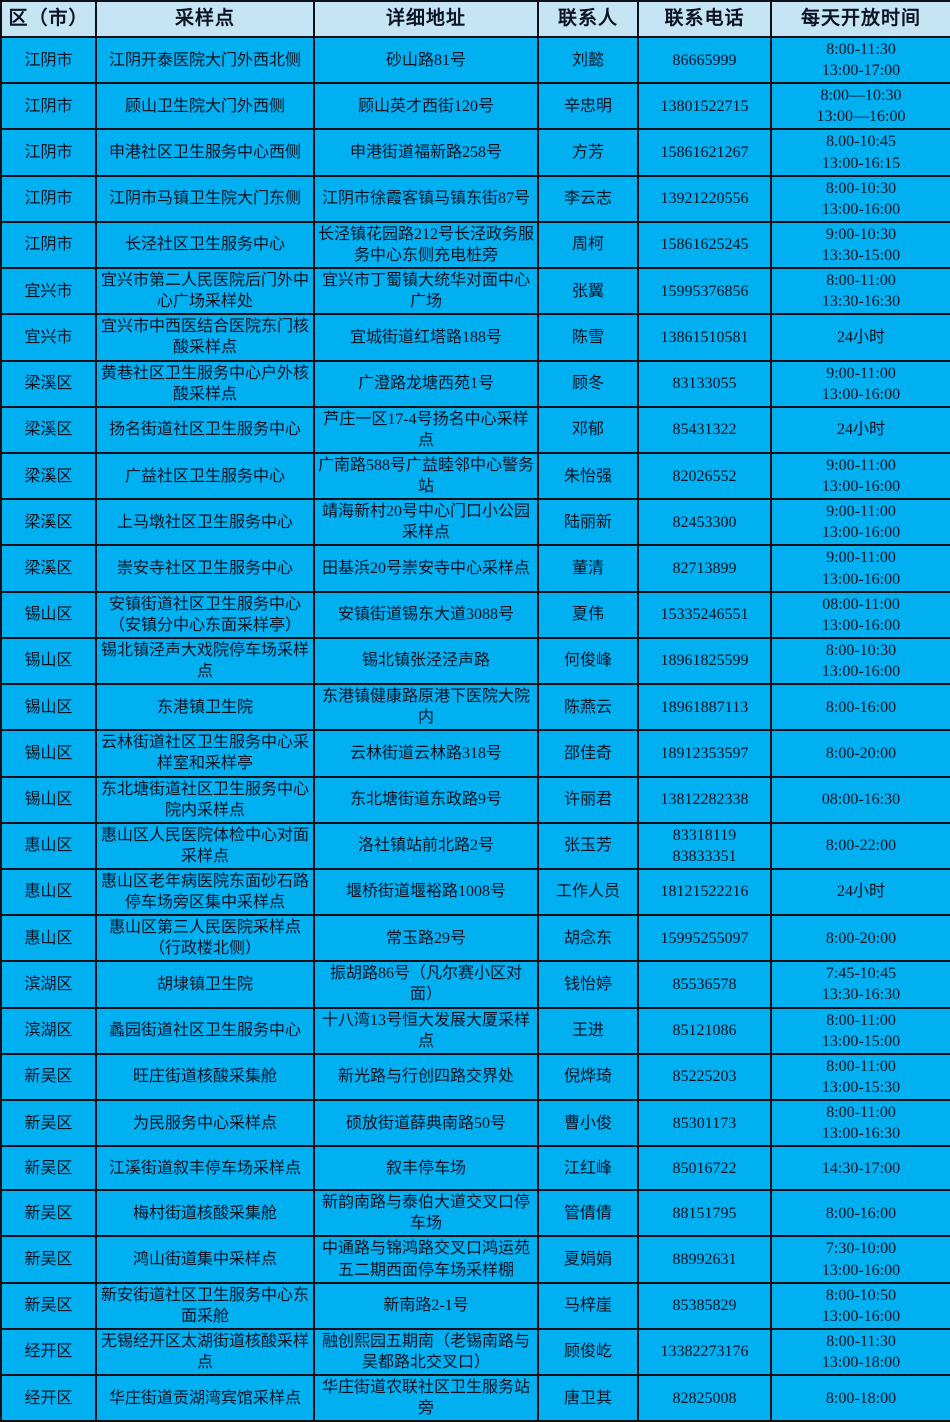 Image resolution: width=950 pixels, height=1422 pixels. Describe the element at coordinates (704, 522) in the screenshot. I see `cell-phone: 82453300` at that location.